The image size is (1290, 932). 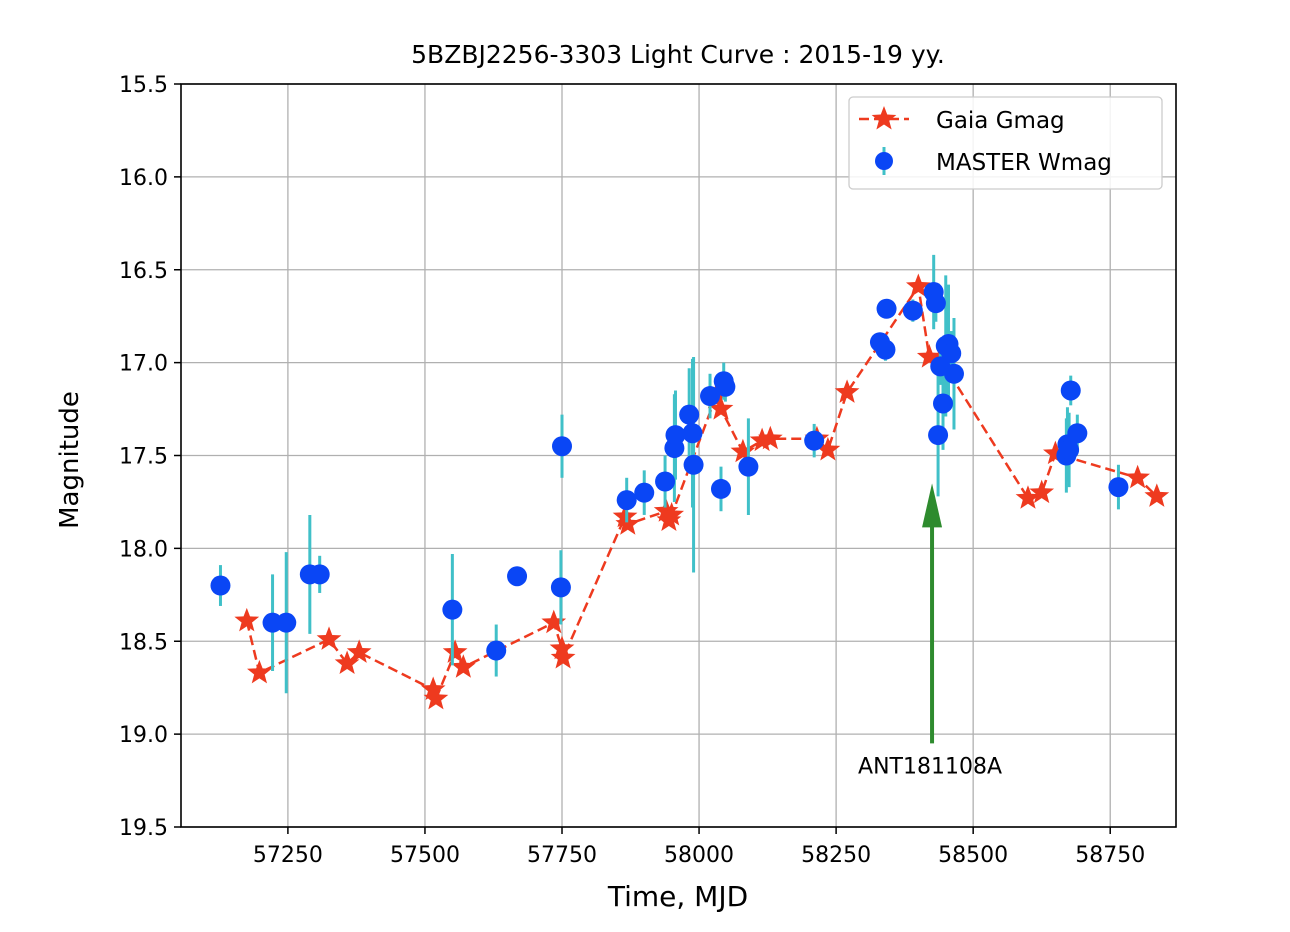 I want to click on x-tick-label: 57500, so click(x=425, y=855).